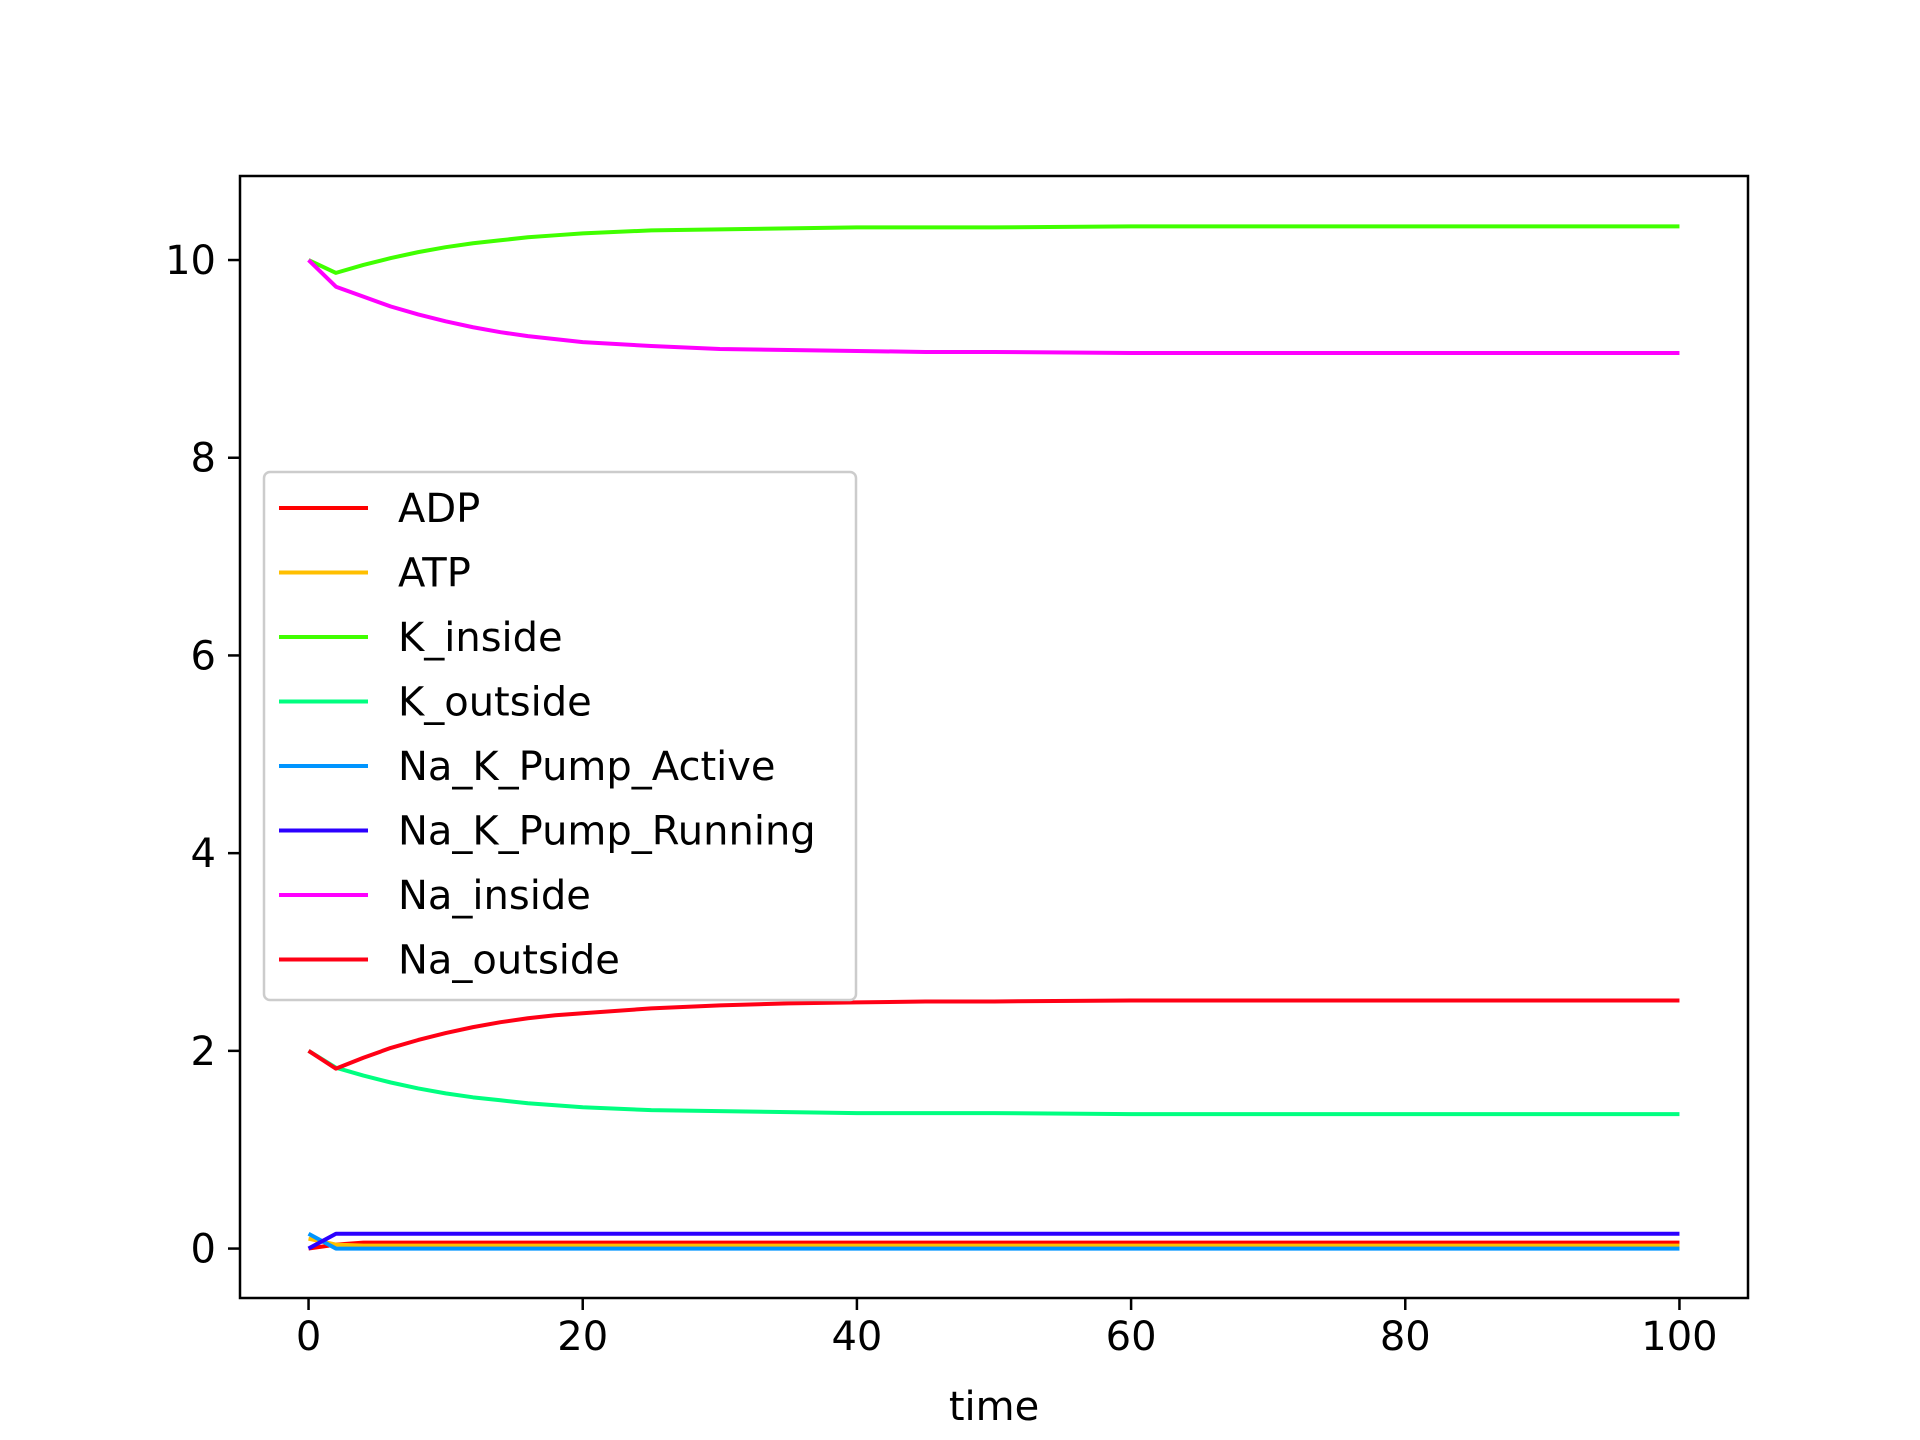  I want to click on series-line-na-outside, so click(993, 1034).